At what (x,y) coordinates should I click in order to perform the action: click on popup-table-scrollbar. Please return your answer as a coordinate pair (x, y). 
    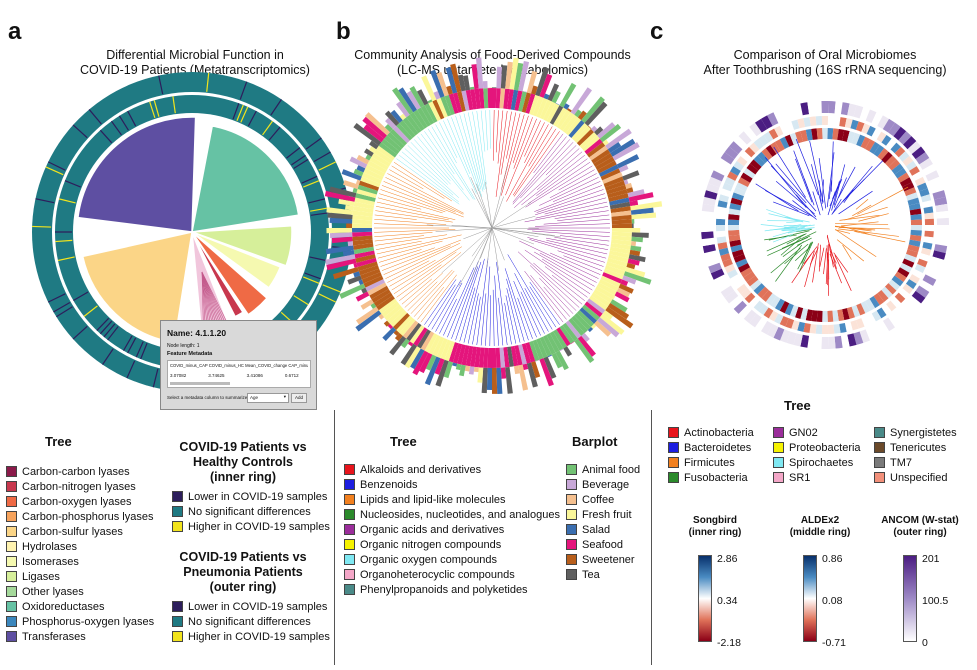
    Looking at the image, I should click on (200, 383).